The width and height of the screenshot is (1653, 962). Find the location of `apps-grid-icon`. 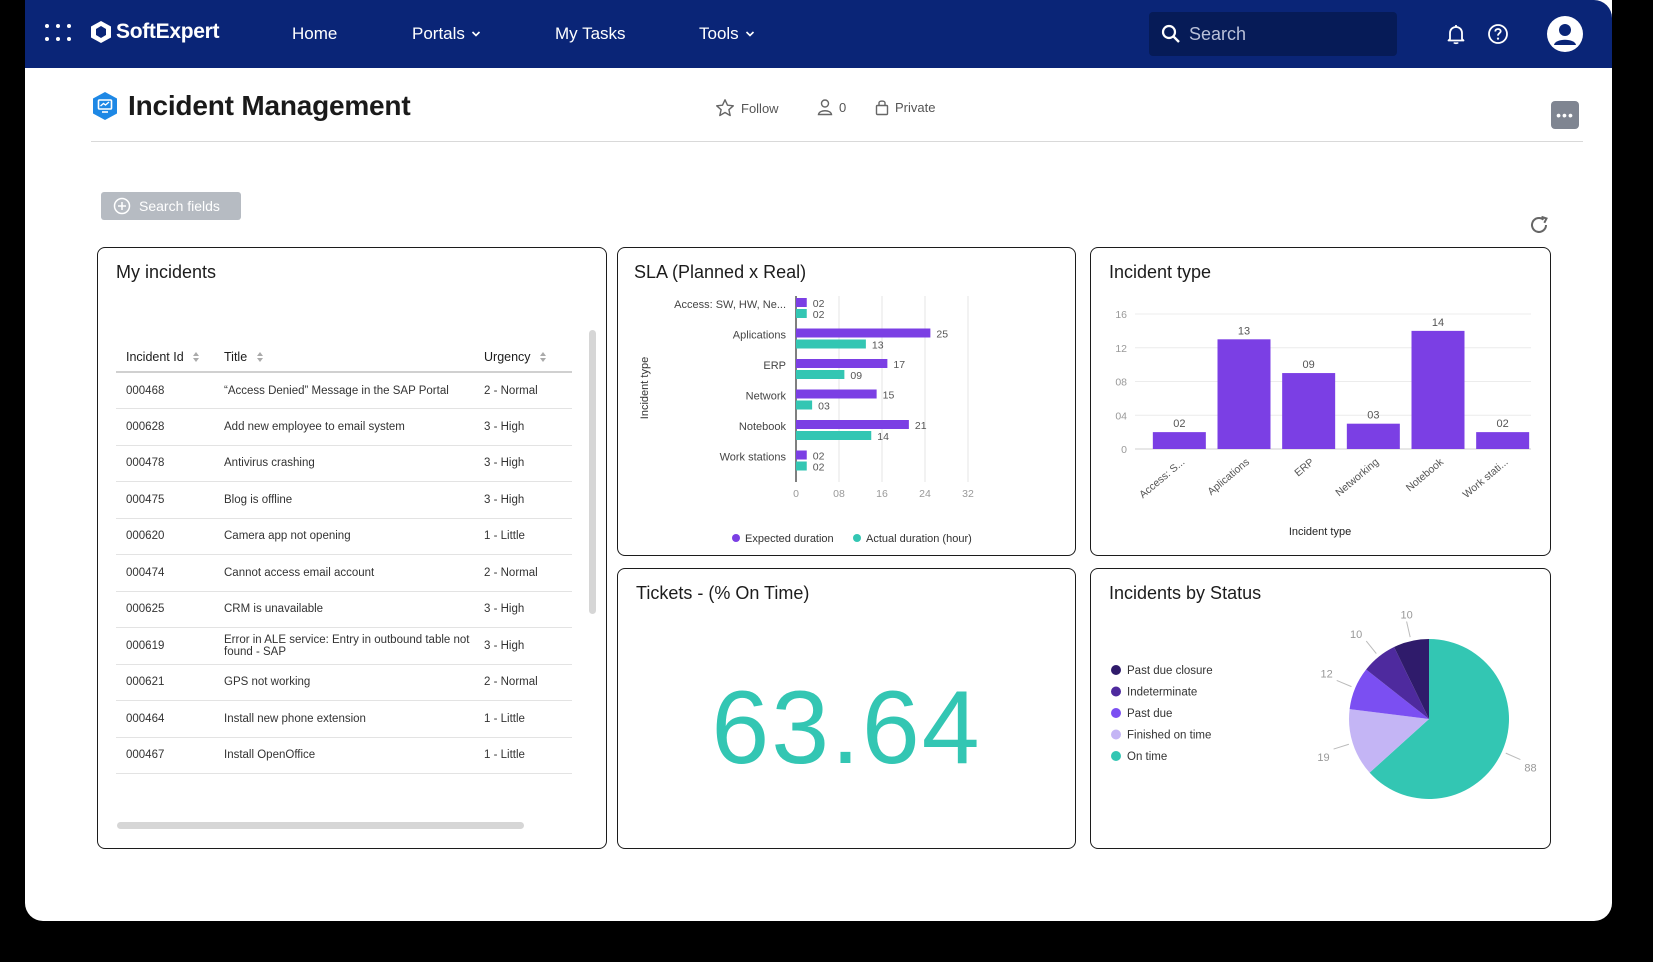

apps-grid-icon is located at coordinates (58, 34).